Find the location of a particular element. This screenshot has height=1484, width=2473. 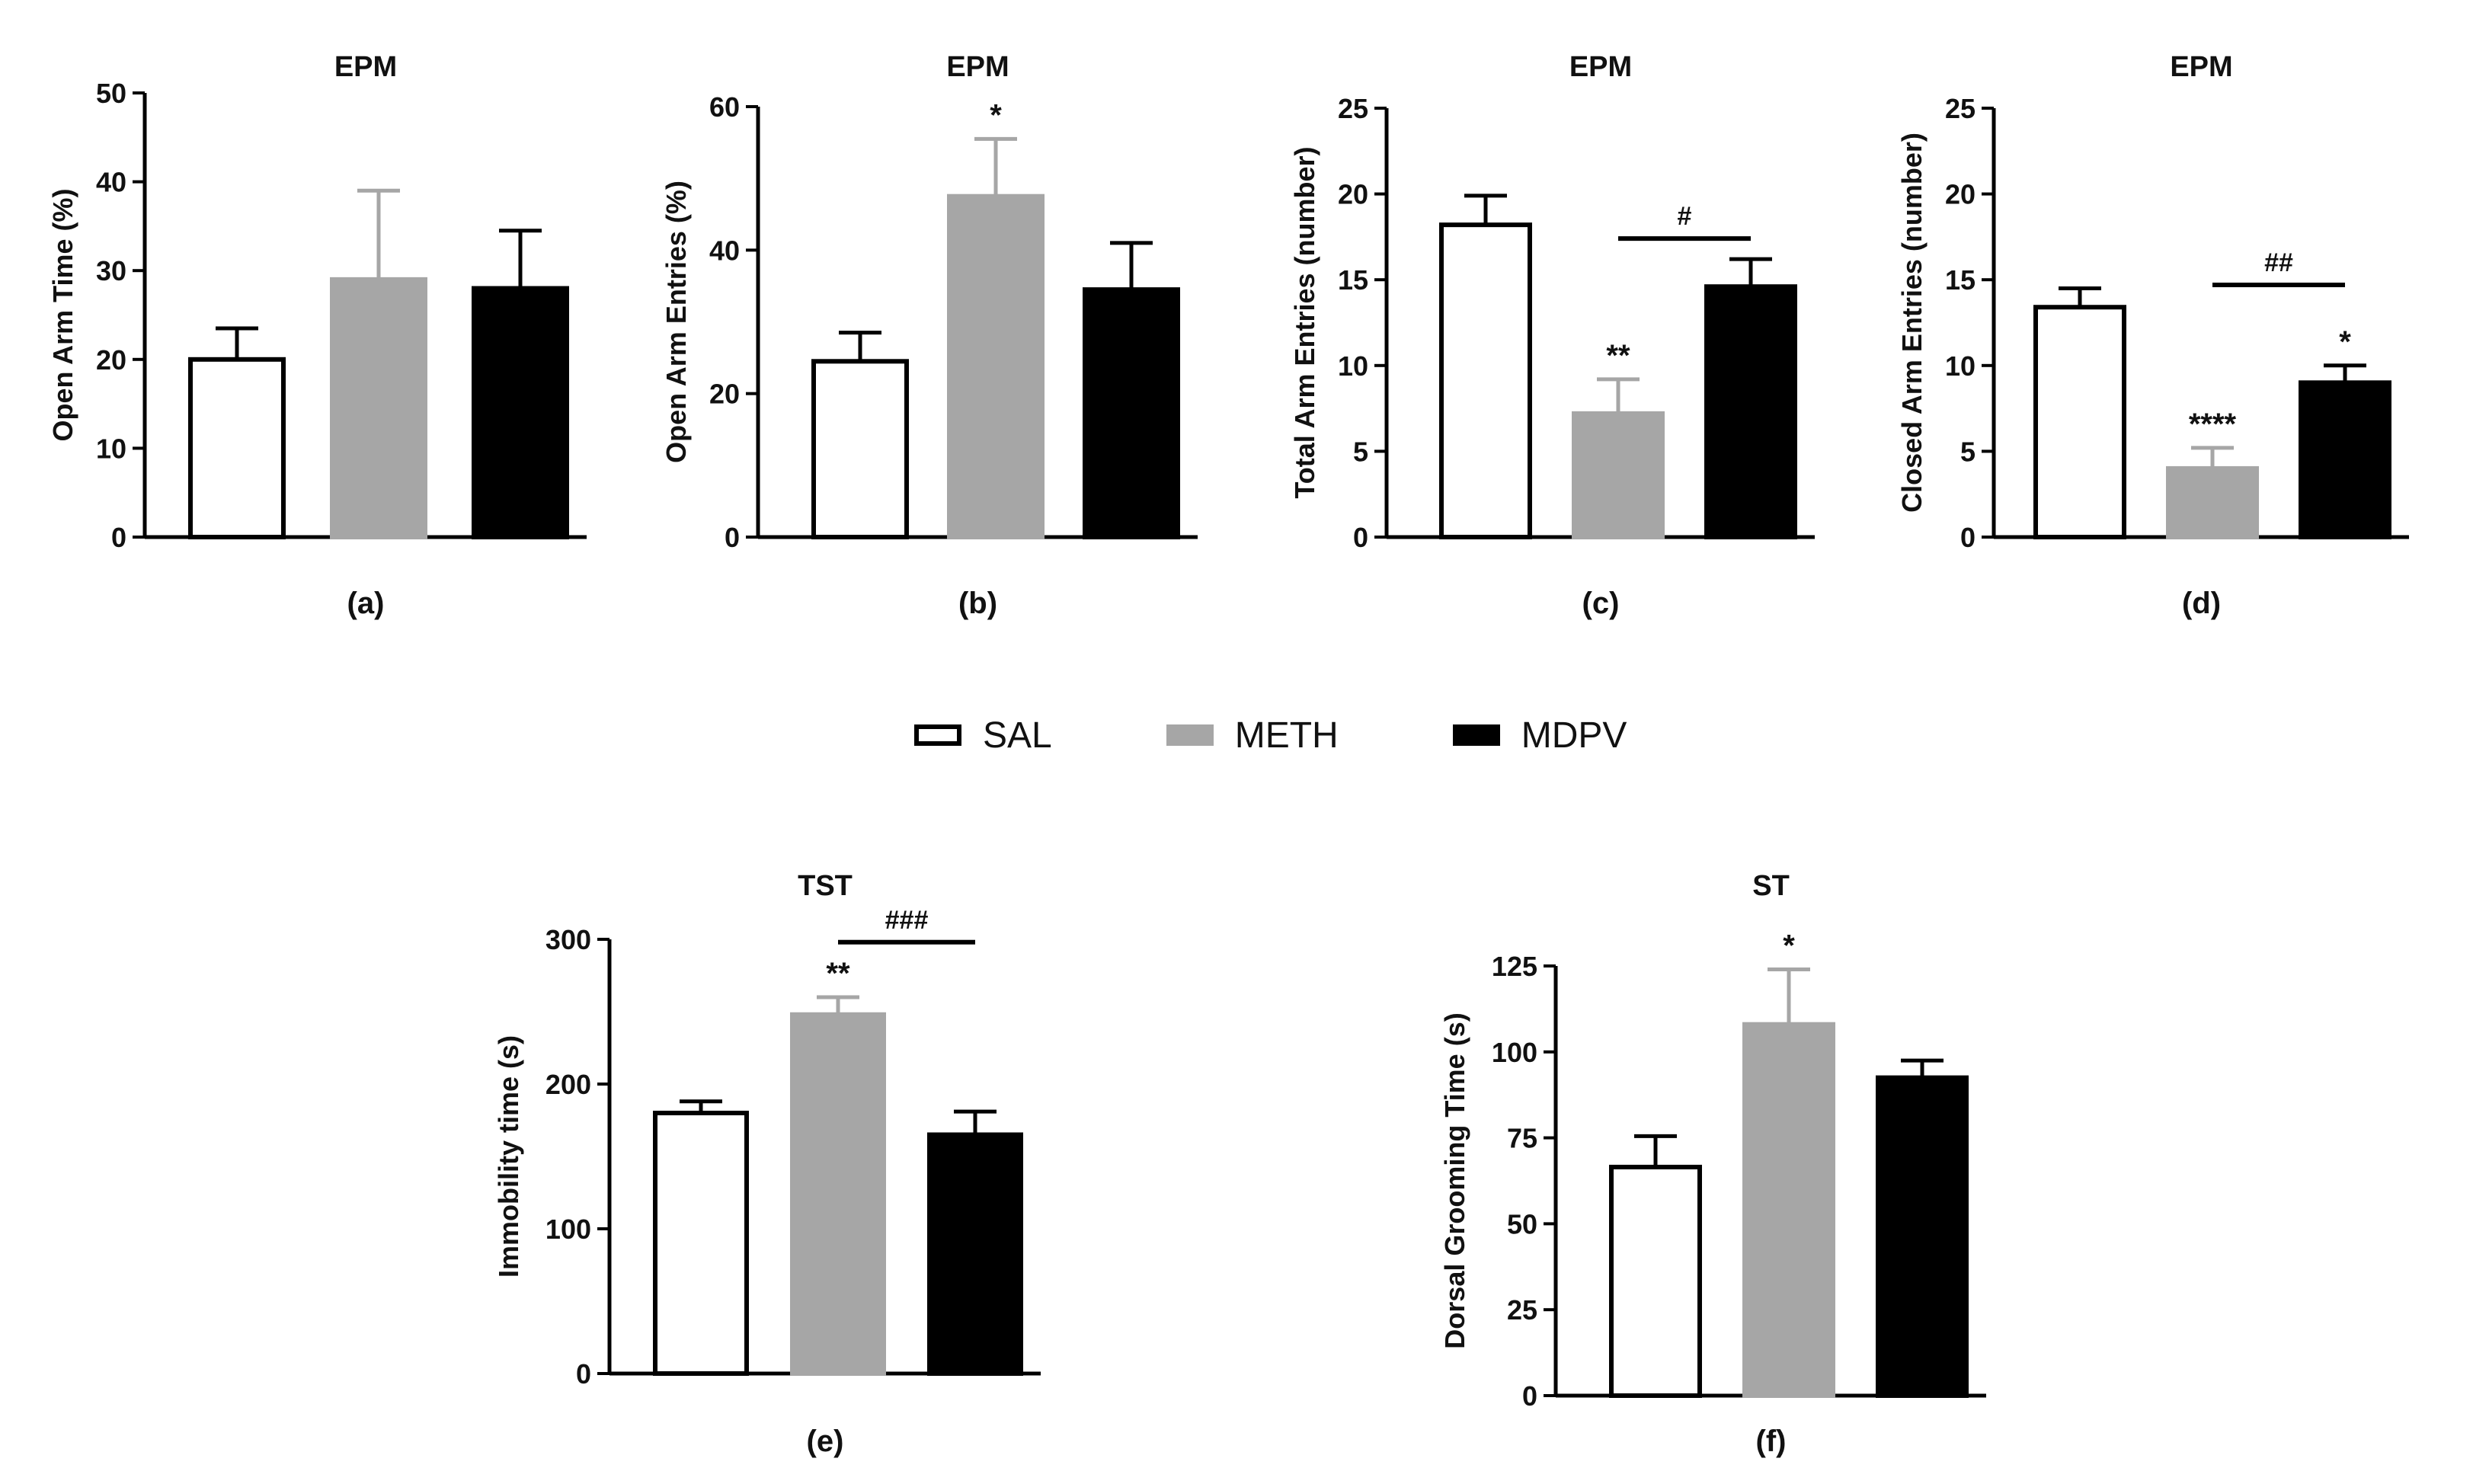

panel-f-y-tick-label: 125 is located at coordinates (1514, 966).